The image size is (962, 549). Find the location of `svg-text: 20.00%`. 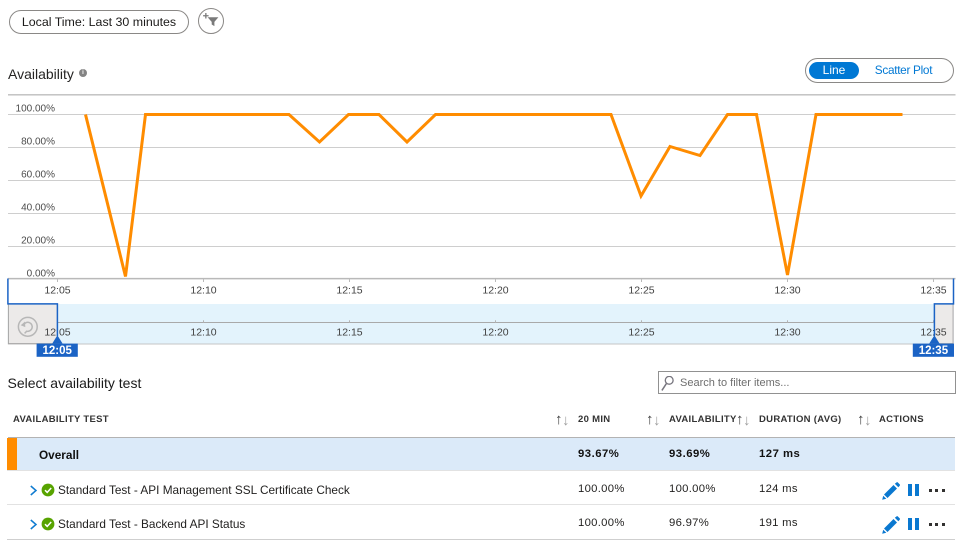

svg-text: 20.00% is located at coordinates (38, 241).